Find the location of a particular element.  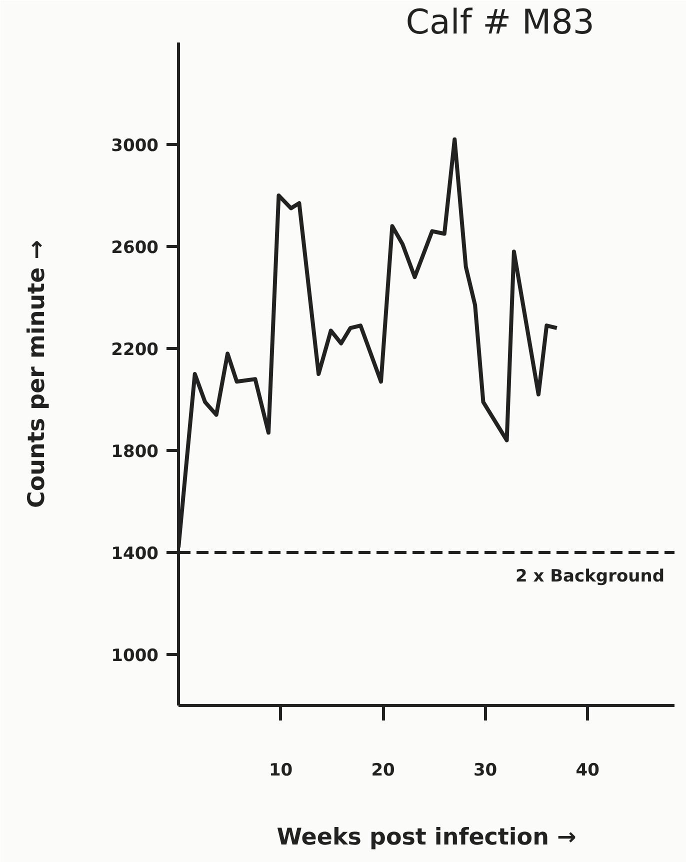

x-axis-title: Weeks post infection → is located at coordinates (426, 837).